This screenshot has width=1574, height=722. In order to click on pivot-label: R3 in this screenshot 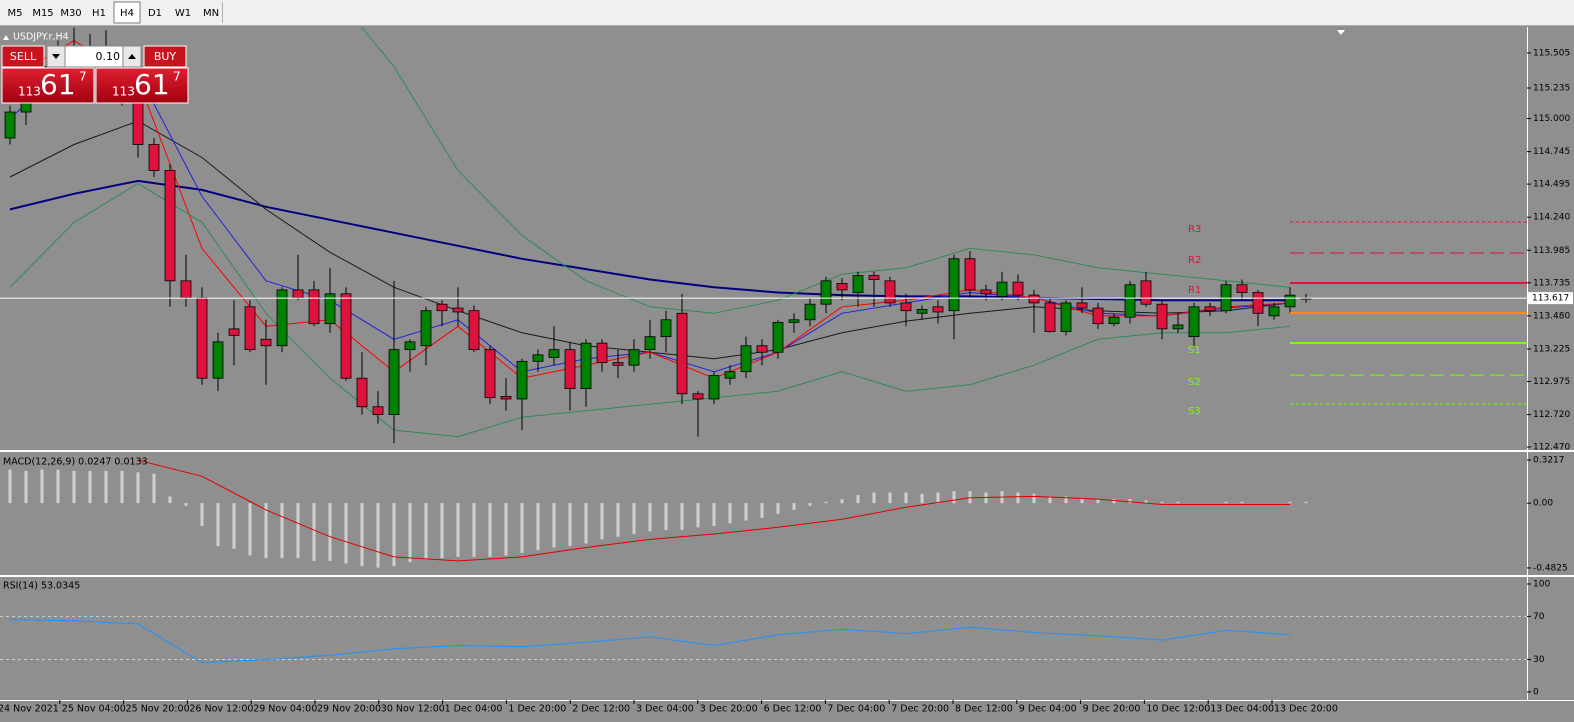, I will do `click(1194, 229)`.